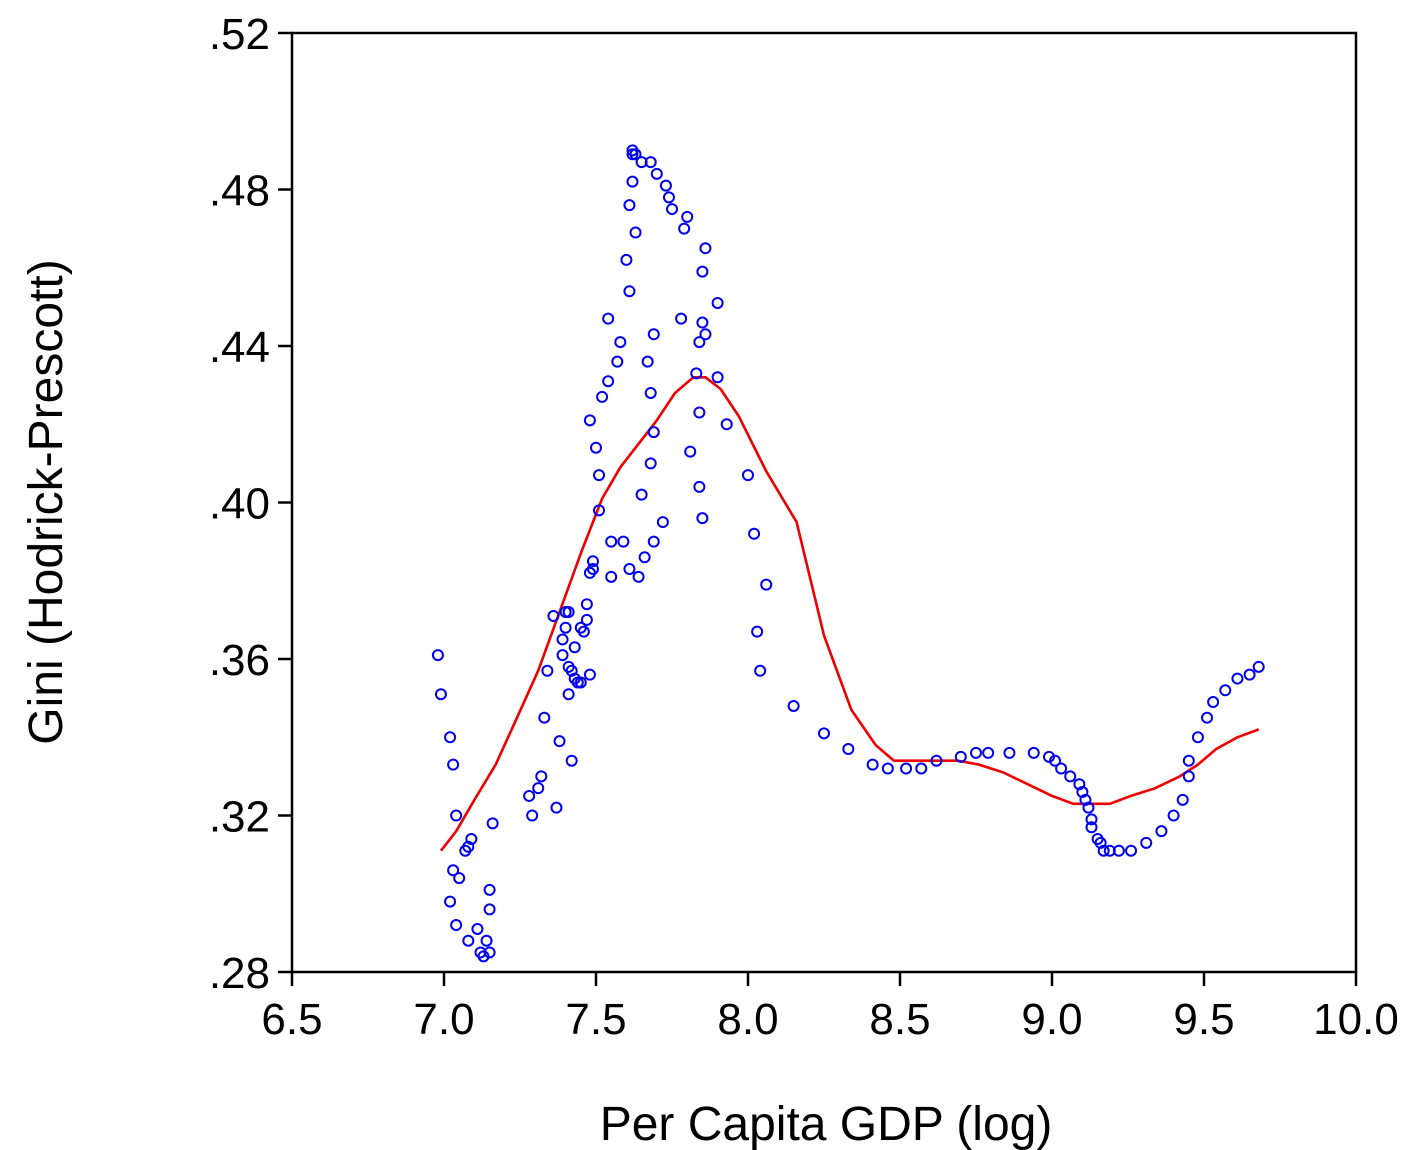 The height and width of the screenshot is (1150, 1420). What do you see at coordinates (239, 817) in the screenshot?
I see `y-tick-label: .32` at bounding box center [239, 817].